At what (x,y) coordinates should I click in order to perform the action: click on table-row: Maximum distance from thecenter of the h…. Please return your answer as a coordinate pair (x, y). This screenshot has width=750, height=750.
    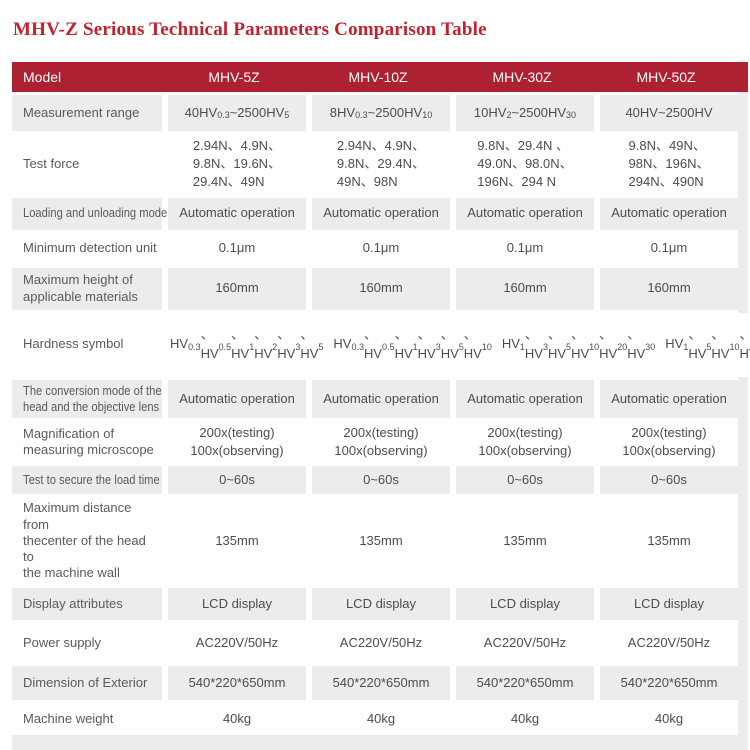
    Looking at the image, I should click on (375, 541).